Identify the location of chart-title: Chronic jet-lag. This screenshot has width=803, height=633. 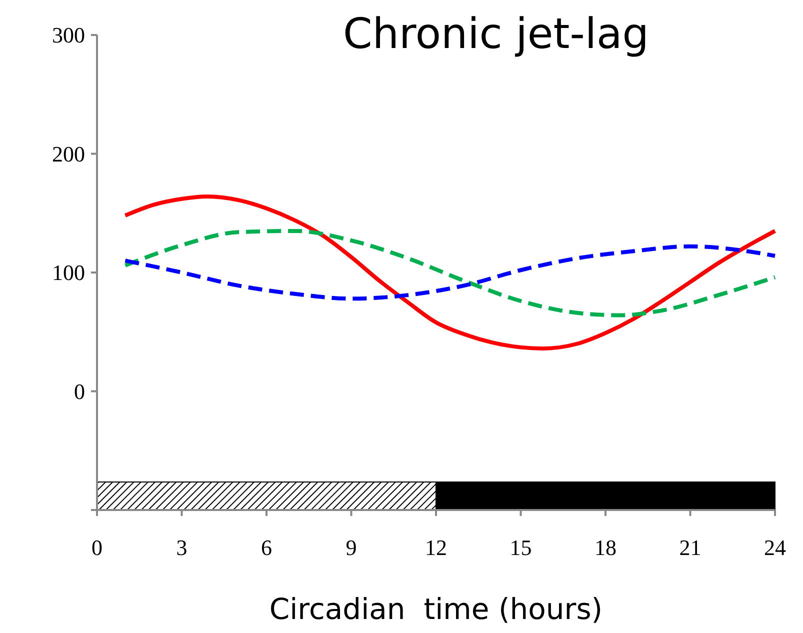
(496, 33).